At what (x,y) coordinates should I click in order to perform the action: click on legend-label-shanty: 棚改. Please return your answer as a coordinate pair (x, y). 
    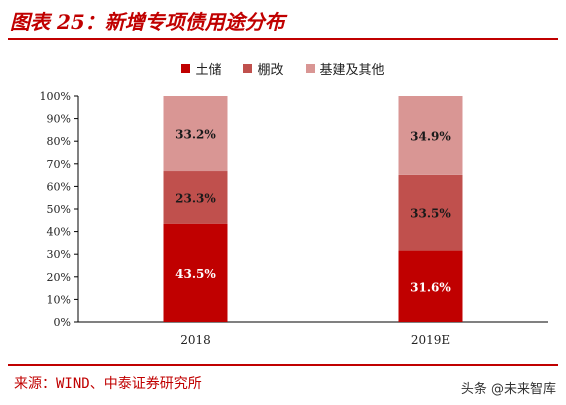
    Looking at the image, I should click on (270, 70).